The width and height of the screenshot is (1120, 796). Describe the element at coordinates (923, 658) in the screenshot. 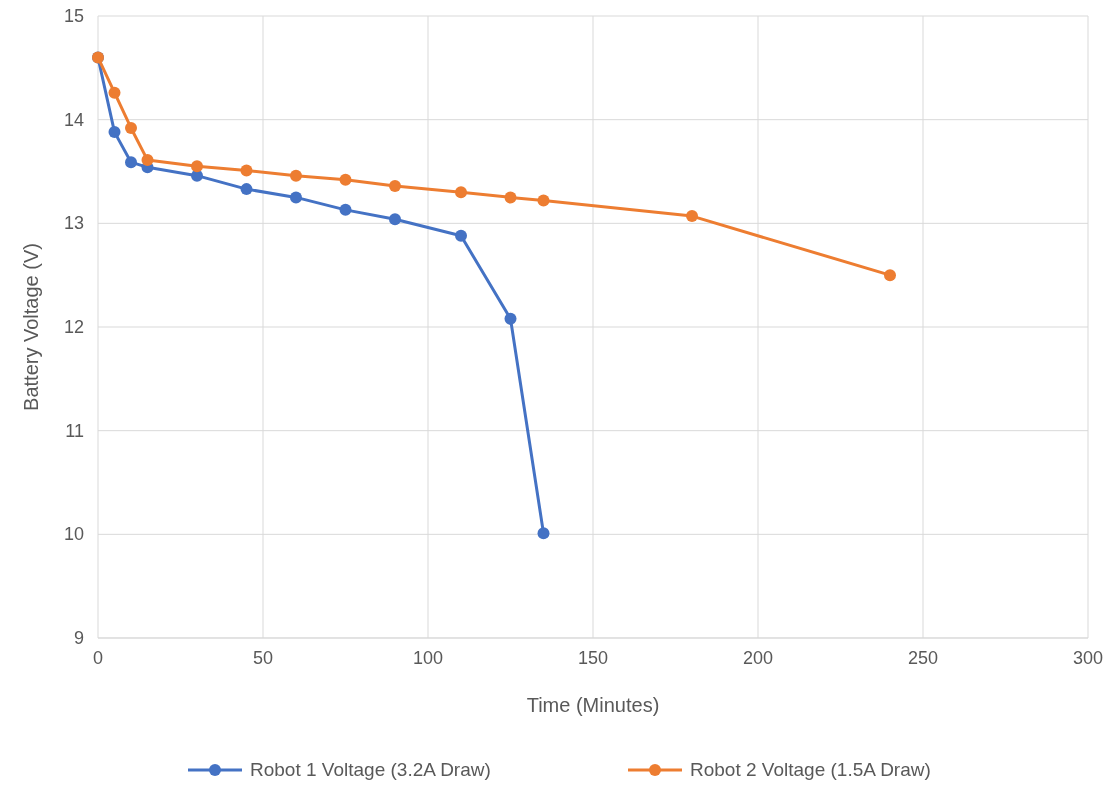

I see `x-tick-label: 250` at that location.